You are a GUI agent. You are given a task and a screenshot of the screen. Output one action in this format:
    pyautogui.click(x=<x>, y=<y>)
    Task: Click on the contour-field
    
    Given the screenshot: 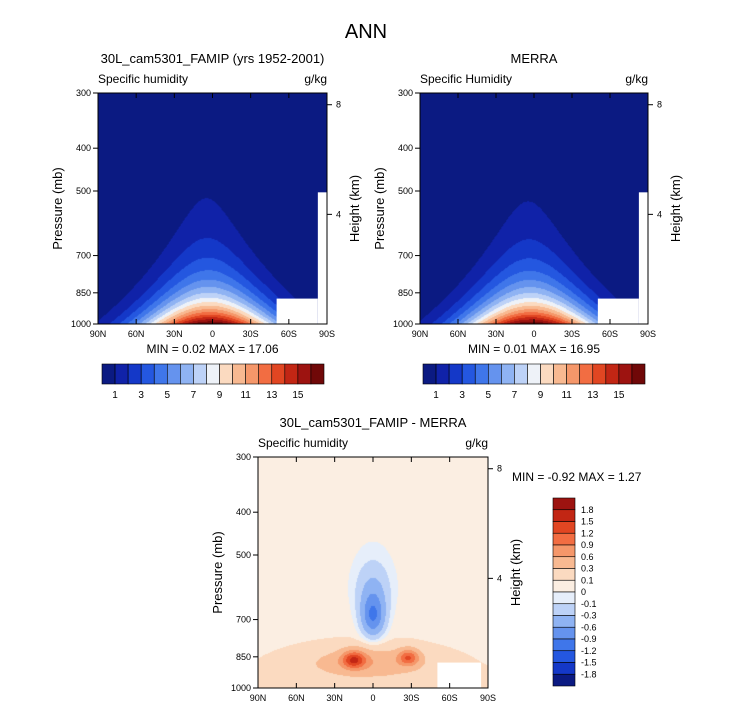 What is the action you would take?
    pyautogui.click(x=373, y=572)
    